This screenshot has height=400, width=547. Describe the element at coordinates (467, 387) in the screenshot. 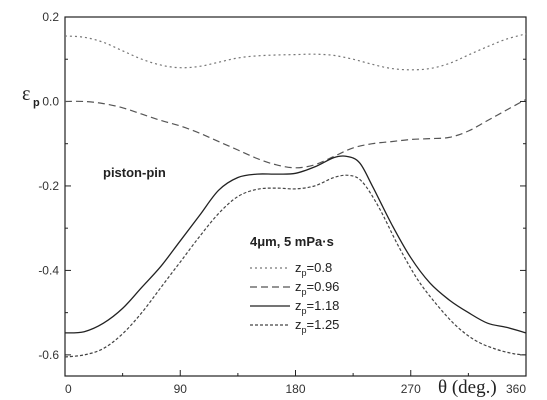

I see `x-axis-title: θ (deg.)` at that location.